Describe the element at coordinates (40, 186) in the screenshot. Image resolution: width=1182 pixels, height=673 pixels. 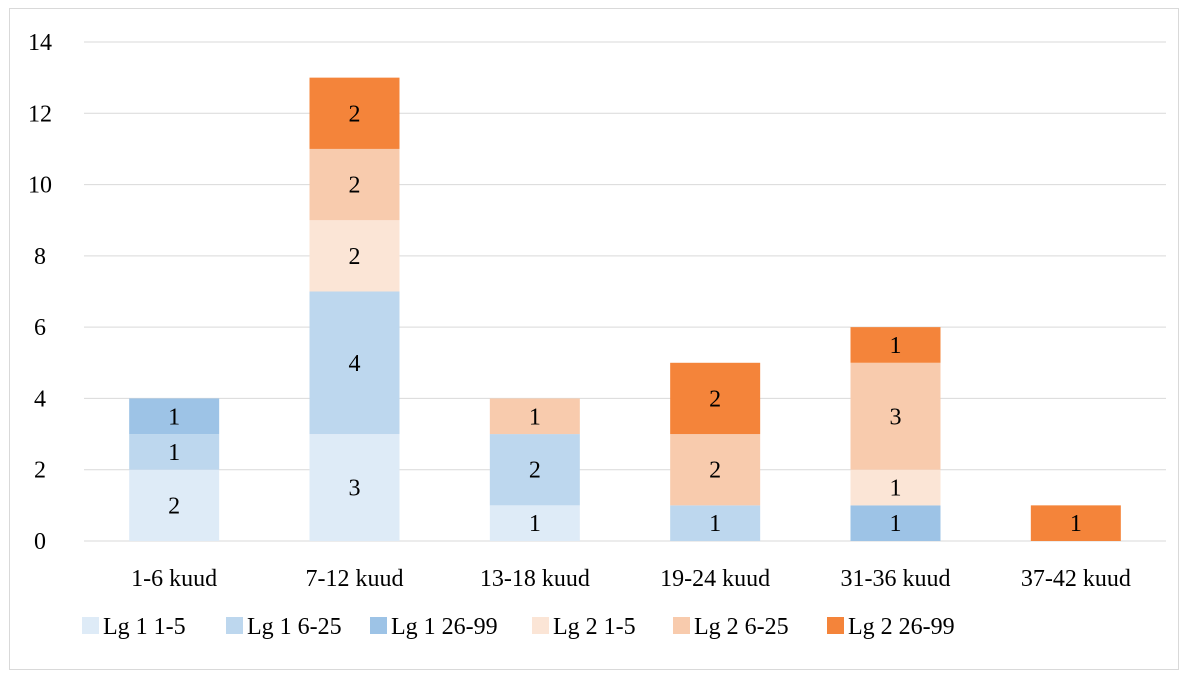
I see `y-tick-label: 10` at that location.